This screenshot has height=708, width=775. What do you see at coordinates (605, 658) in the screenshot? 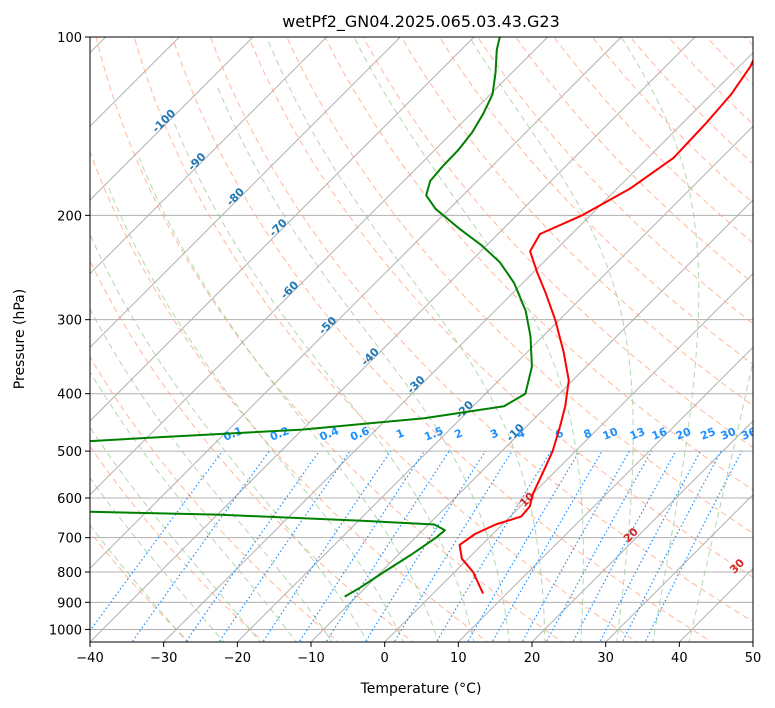
I see `x-tick-label: 30` at bounding box center [605, 658].